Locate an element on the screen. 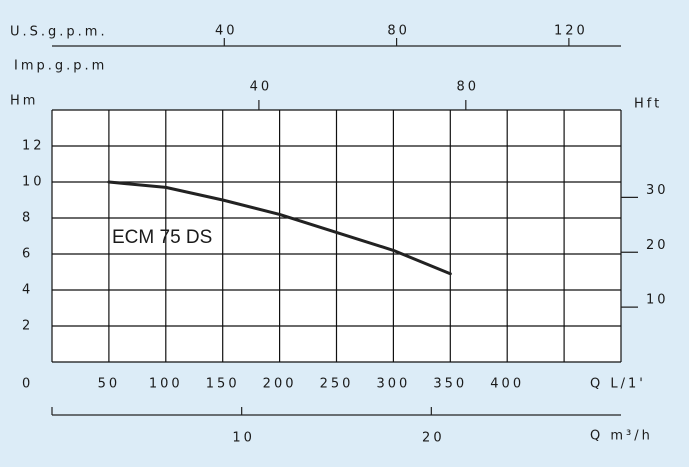  x-tick-label: 350 is located at coordinates (450, 384).